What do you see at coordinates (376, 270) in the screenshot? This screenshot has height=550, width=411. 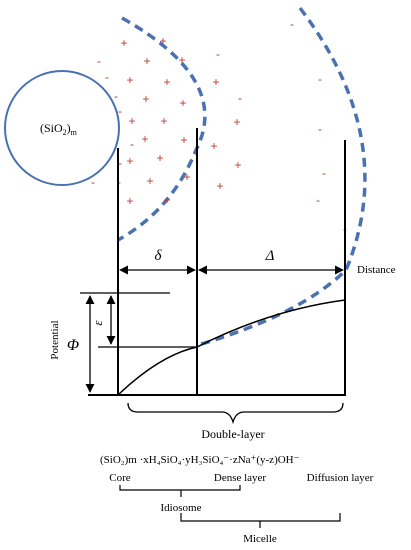 I see `distance-label: Distance` at bounding box center [376, 270].